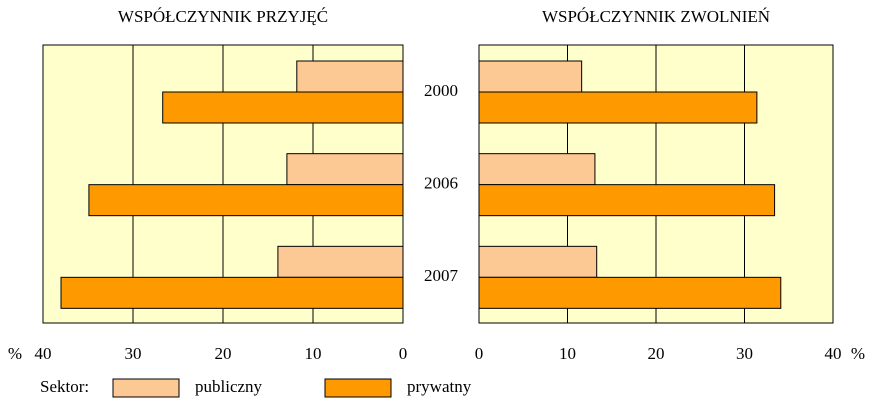 The image size is (874, 420). I want to click on category-label: 2000, so click(441, 90).